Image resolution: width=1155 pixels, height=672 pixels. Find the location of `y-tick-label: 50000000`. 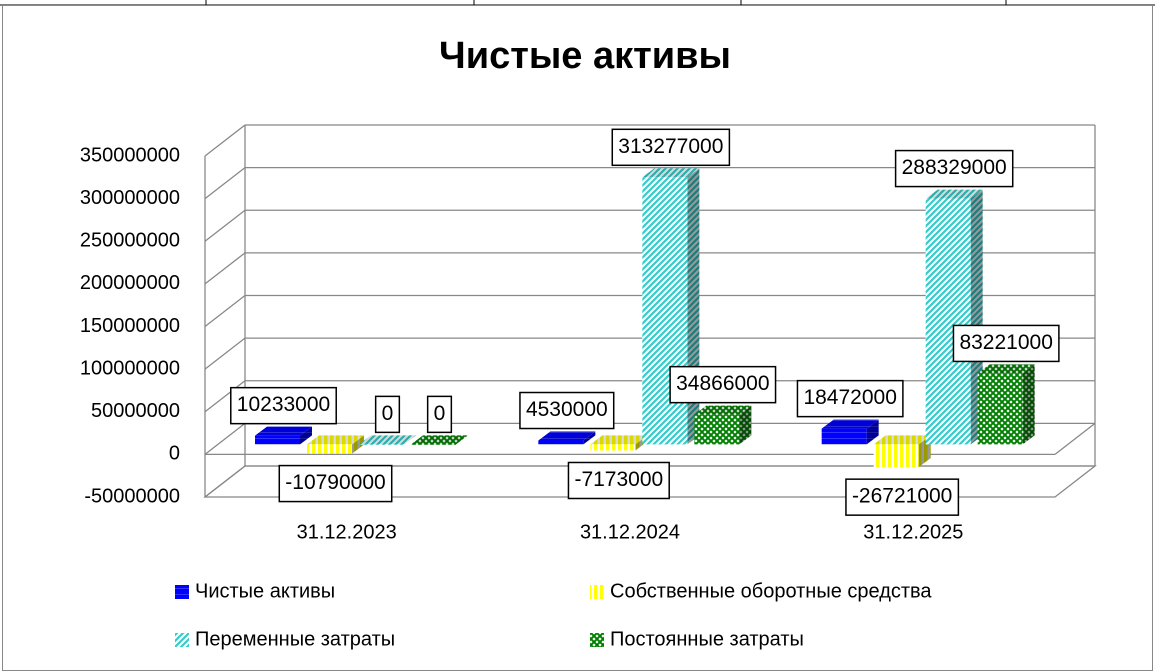

y-tick-label: 50000000 is located at coordinates (135, 411).